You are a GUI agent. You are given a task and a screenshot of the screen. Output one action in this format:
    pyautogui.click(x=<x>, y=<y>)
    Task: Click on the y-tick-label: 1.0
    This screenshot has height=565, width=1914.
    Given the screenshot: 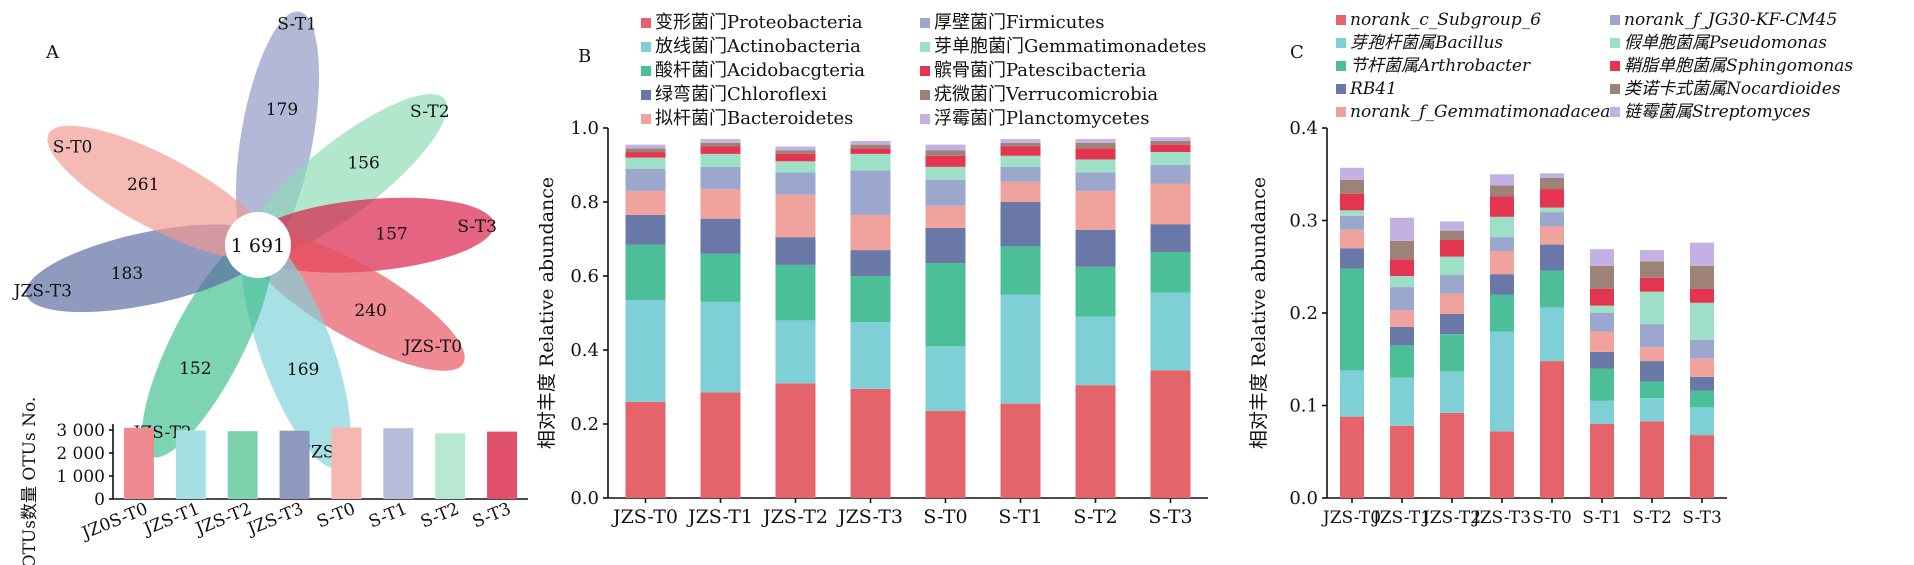 What is the action you would take?
    pyautogui.click(x=584, y=128)
    